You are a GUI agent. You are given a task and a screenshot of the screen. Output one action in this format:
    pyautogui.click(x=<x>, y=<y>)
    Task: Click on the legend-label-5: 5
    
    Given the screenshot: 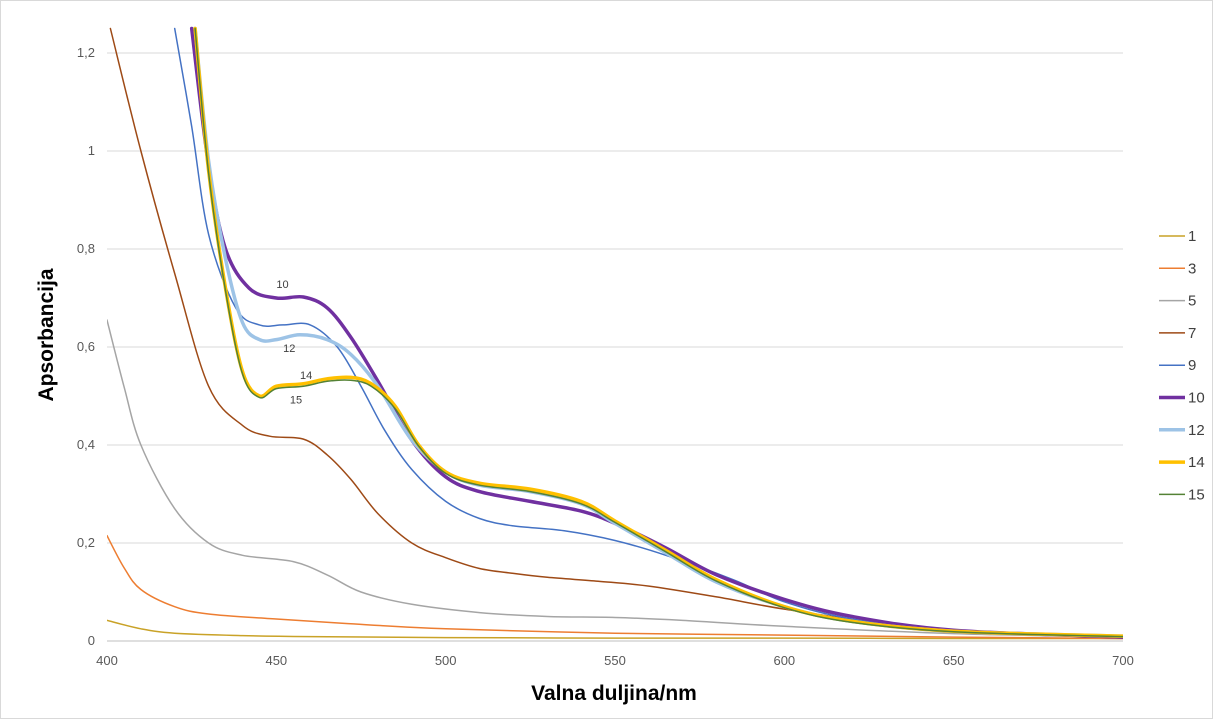 What is the action you would take?
    pyautogui.click(x=1192, y=301)
    